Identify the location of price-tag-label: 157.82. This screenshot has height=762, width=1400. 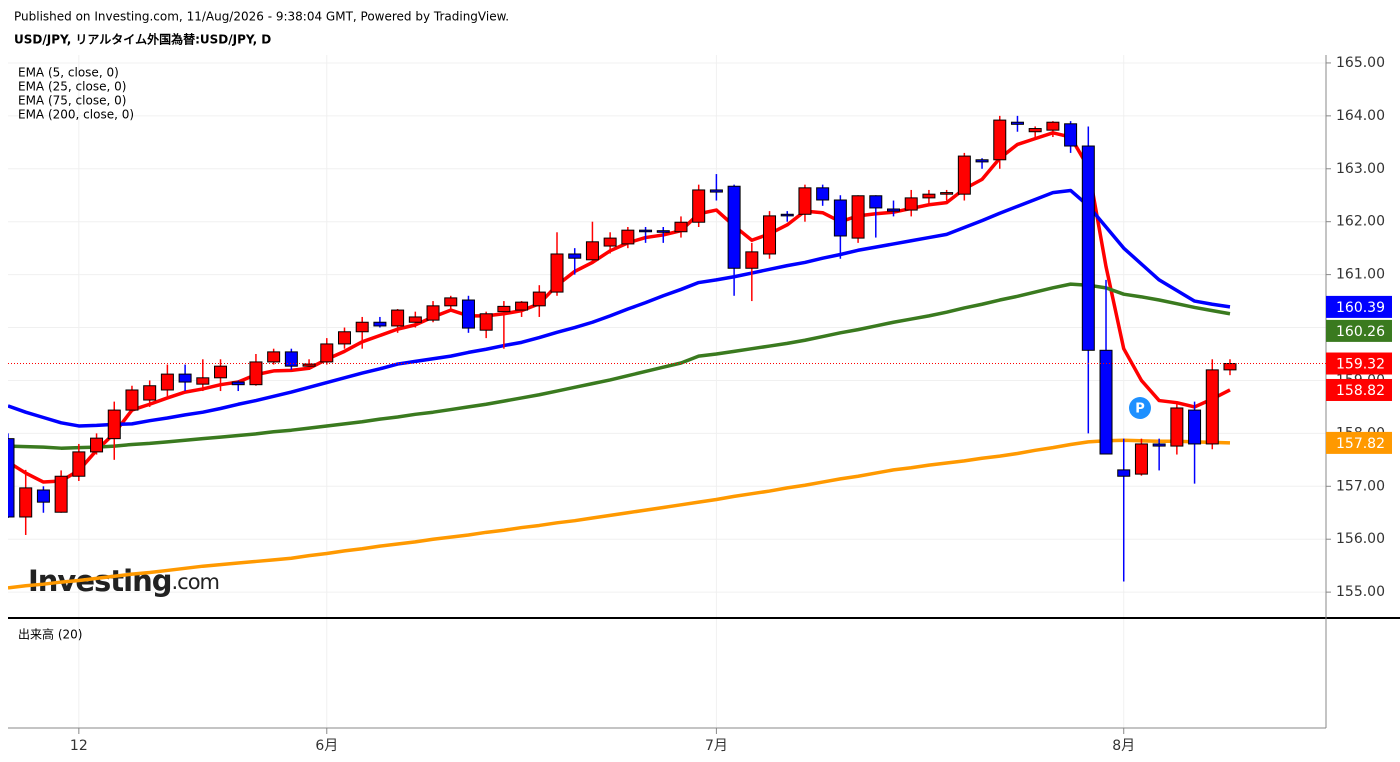
(1360, 444).